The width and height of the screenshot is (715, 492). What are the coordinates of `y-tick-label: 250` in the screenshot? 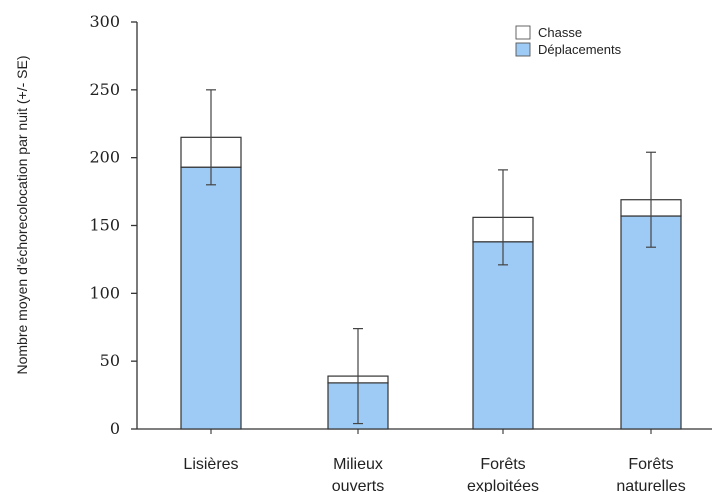 It's located at (104, 89).